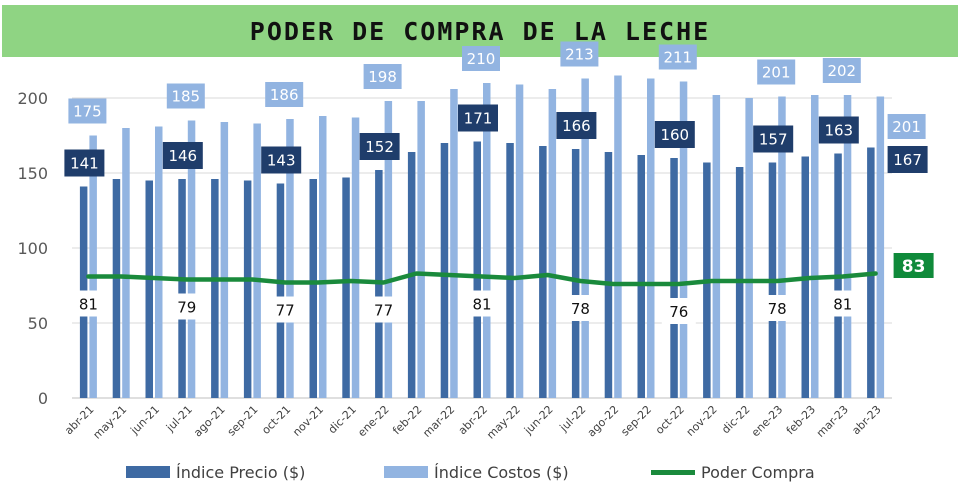  What do you see at coordinates (603, 421) in the screenshot?
I see `x-tick-label: ago-22` at bounding box center [603, 421].